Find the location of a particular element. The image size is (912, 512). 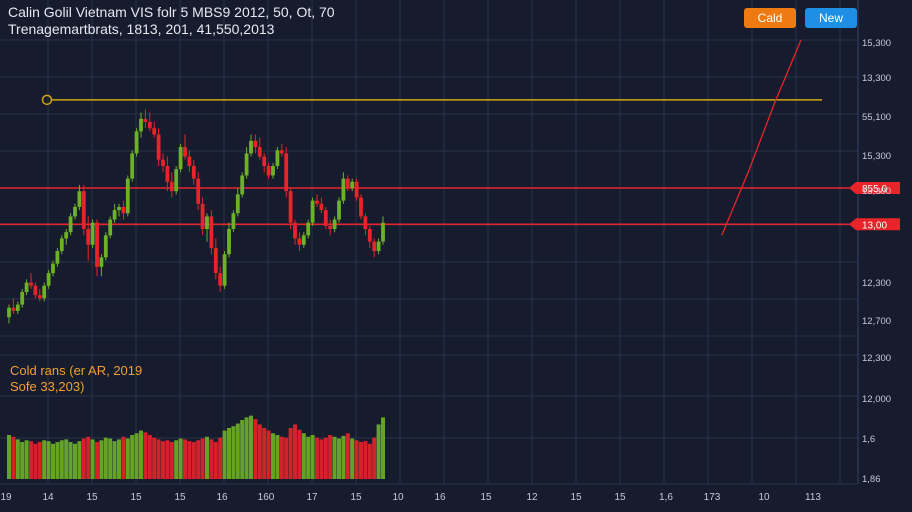

chart-subtitle: Trenagemartbrats, 1813, 201, 41,550,2013 is located at coordinates (141, 29).